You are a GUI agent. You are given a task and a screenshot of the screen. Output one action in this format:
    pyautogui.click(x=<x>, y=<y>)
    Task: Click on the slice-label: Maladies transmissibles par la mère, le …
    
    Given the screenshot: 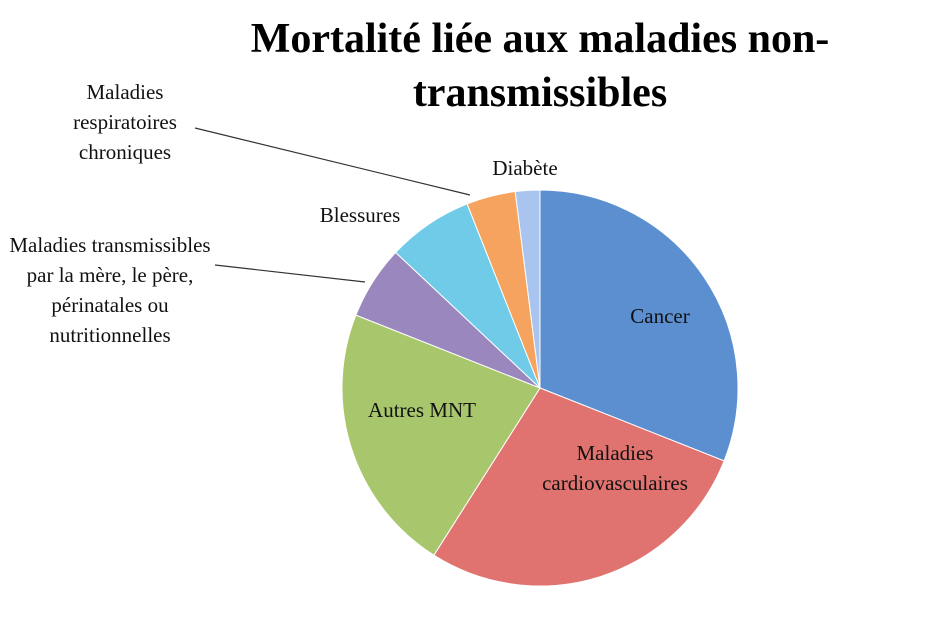 What is the action you would take?
    pyautogui.click(x=110, y=290)
    